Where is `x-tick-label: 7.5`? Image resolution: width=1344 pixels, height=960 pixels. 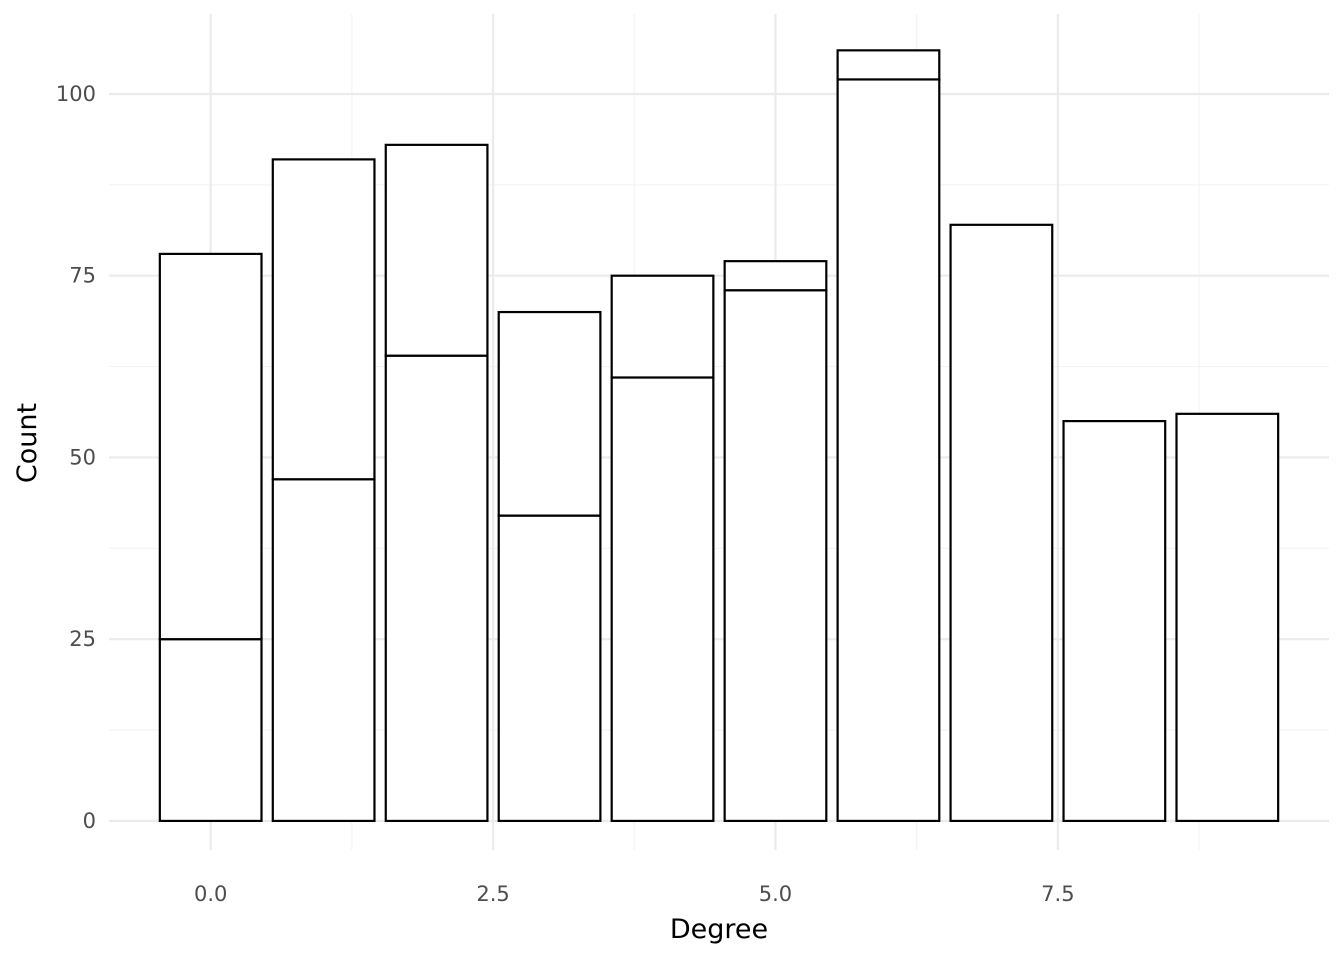 x-tick-label: 7.5 is located at coordinates (1057, 894).